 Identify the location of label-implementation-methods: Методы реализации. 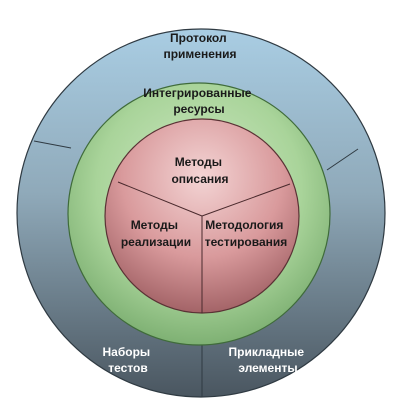
(156, 233).